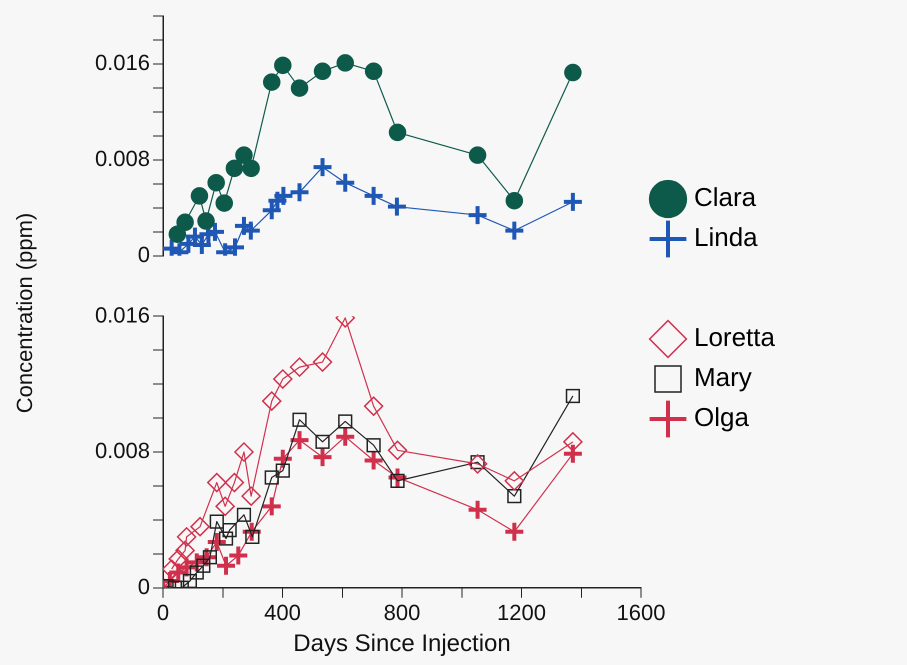 Image resolution: width=907 pixels, height=665 pixels. I want to click on x-tick-label: 400, so click(282, 613).